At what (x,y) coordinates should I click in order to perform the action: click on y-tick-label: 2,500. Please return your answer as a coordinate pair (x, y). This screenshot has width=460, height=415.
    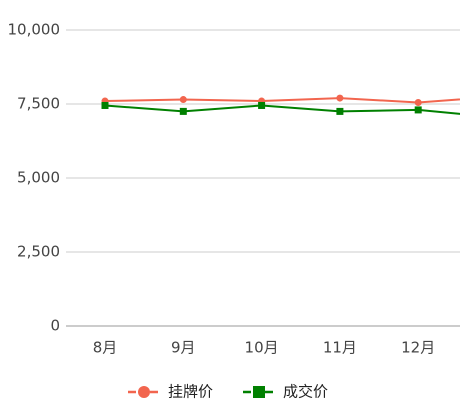
    Looking at the image, I should click on (38, 252).